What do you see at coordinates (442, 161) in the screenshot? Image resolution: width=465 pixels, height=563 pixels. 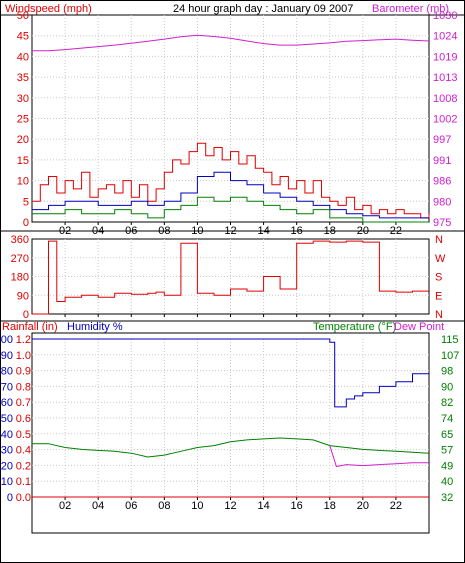 I see `barometer-ytick-label-right: 991` at bounding box center [442, 161].